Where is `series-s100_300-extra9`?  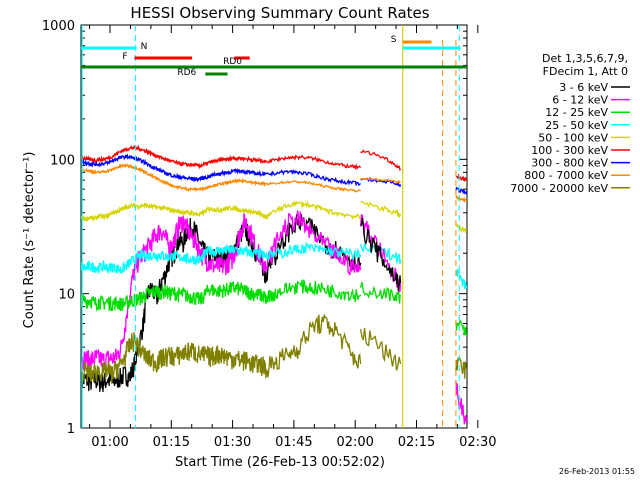
series-s100_300-extra9 is located at coordinates (461, 178).